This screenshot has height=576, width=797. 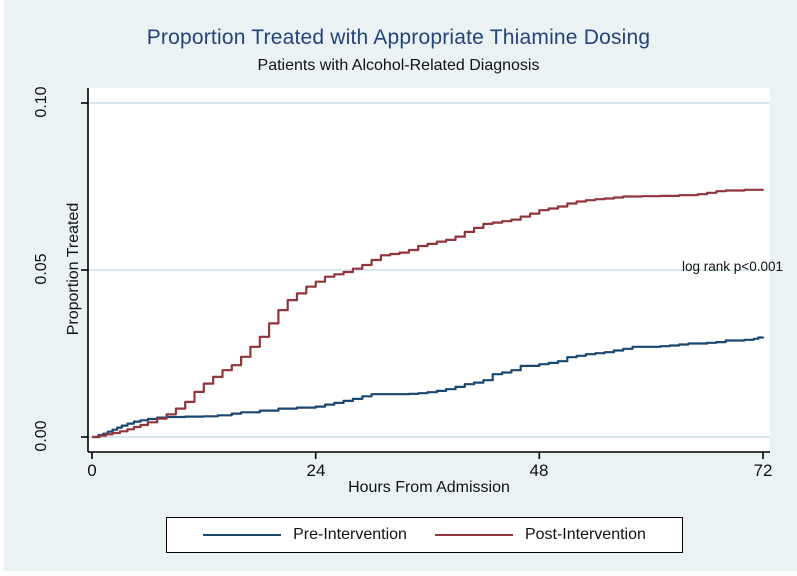 What do you see at coordinates (424, 535) in the screenshot?
I see `legend: Pre-Intervention Post-Intervention` at bounding box center [424, 535].